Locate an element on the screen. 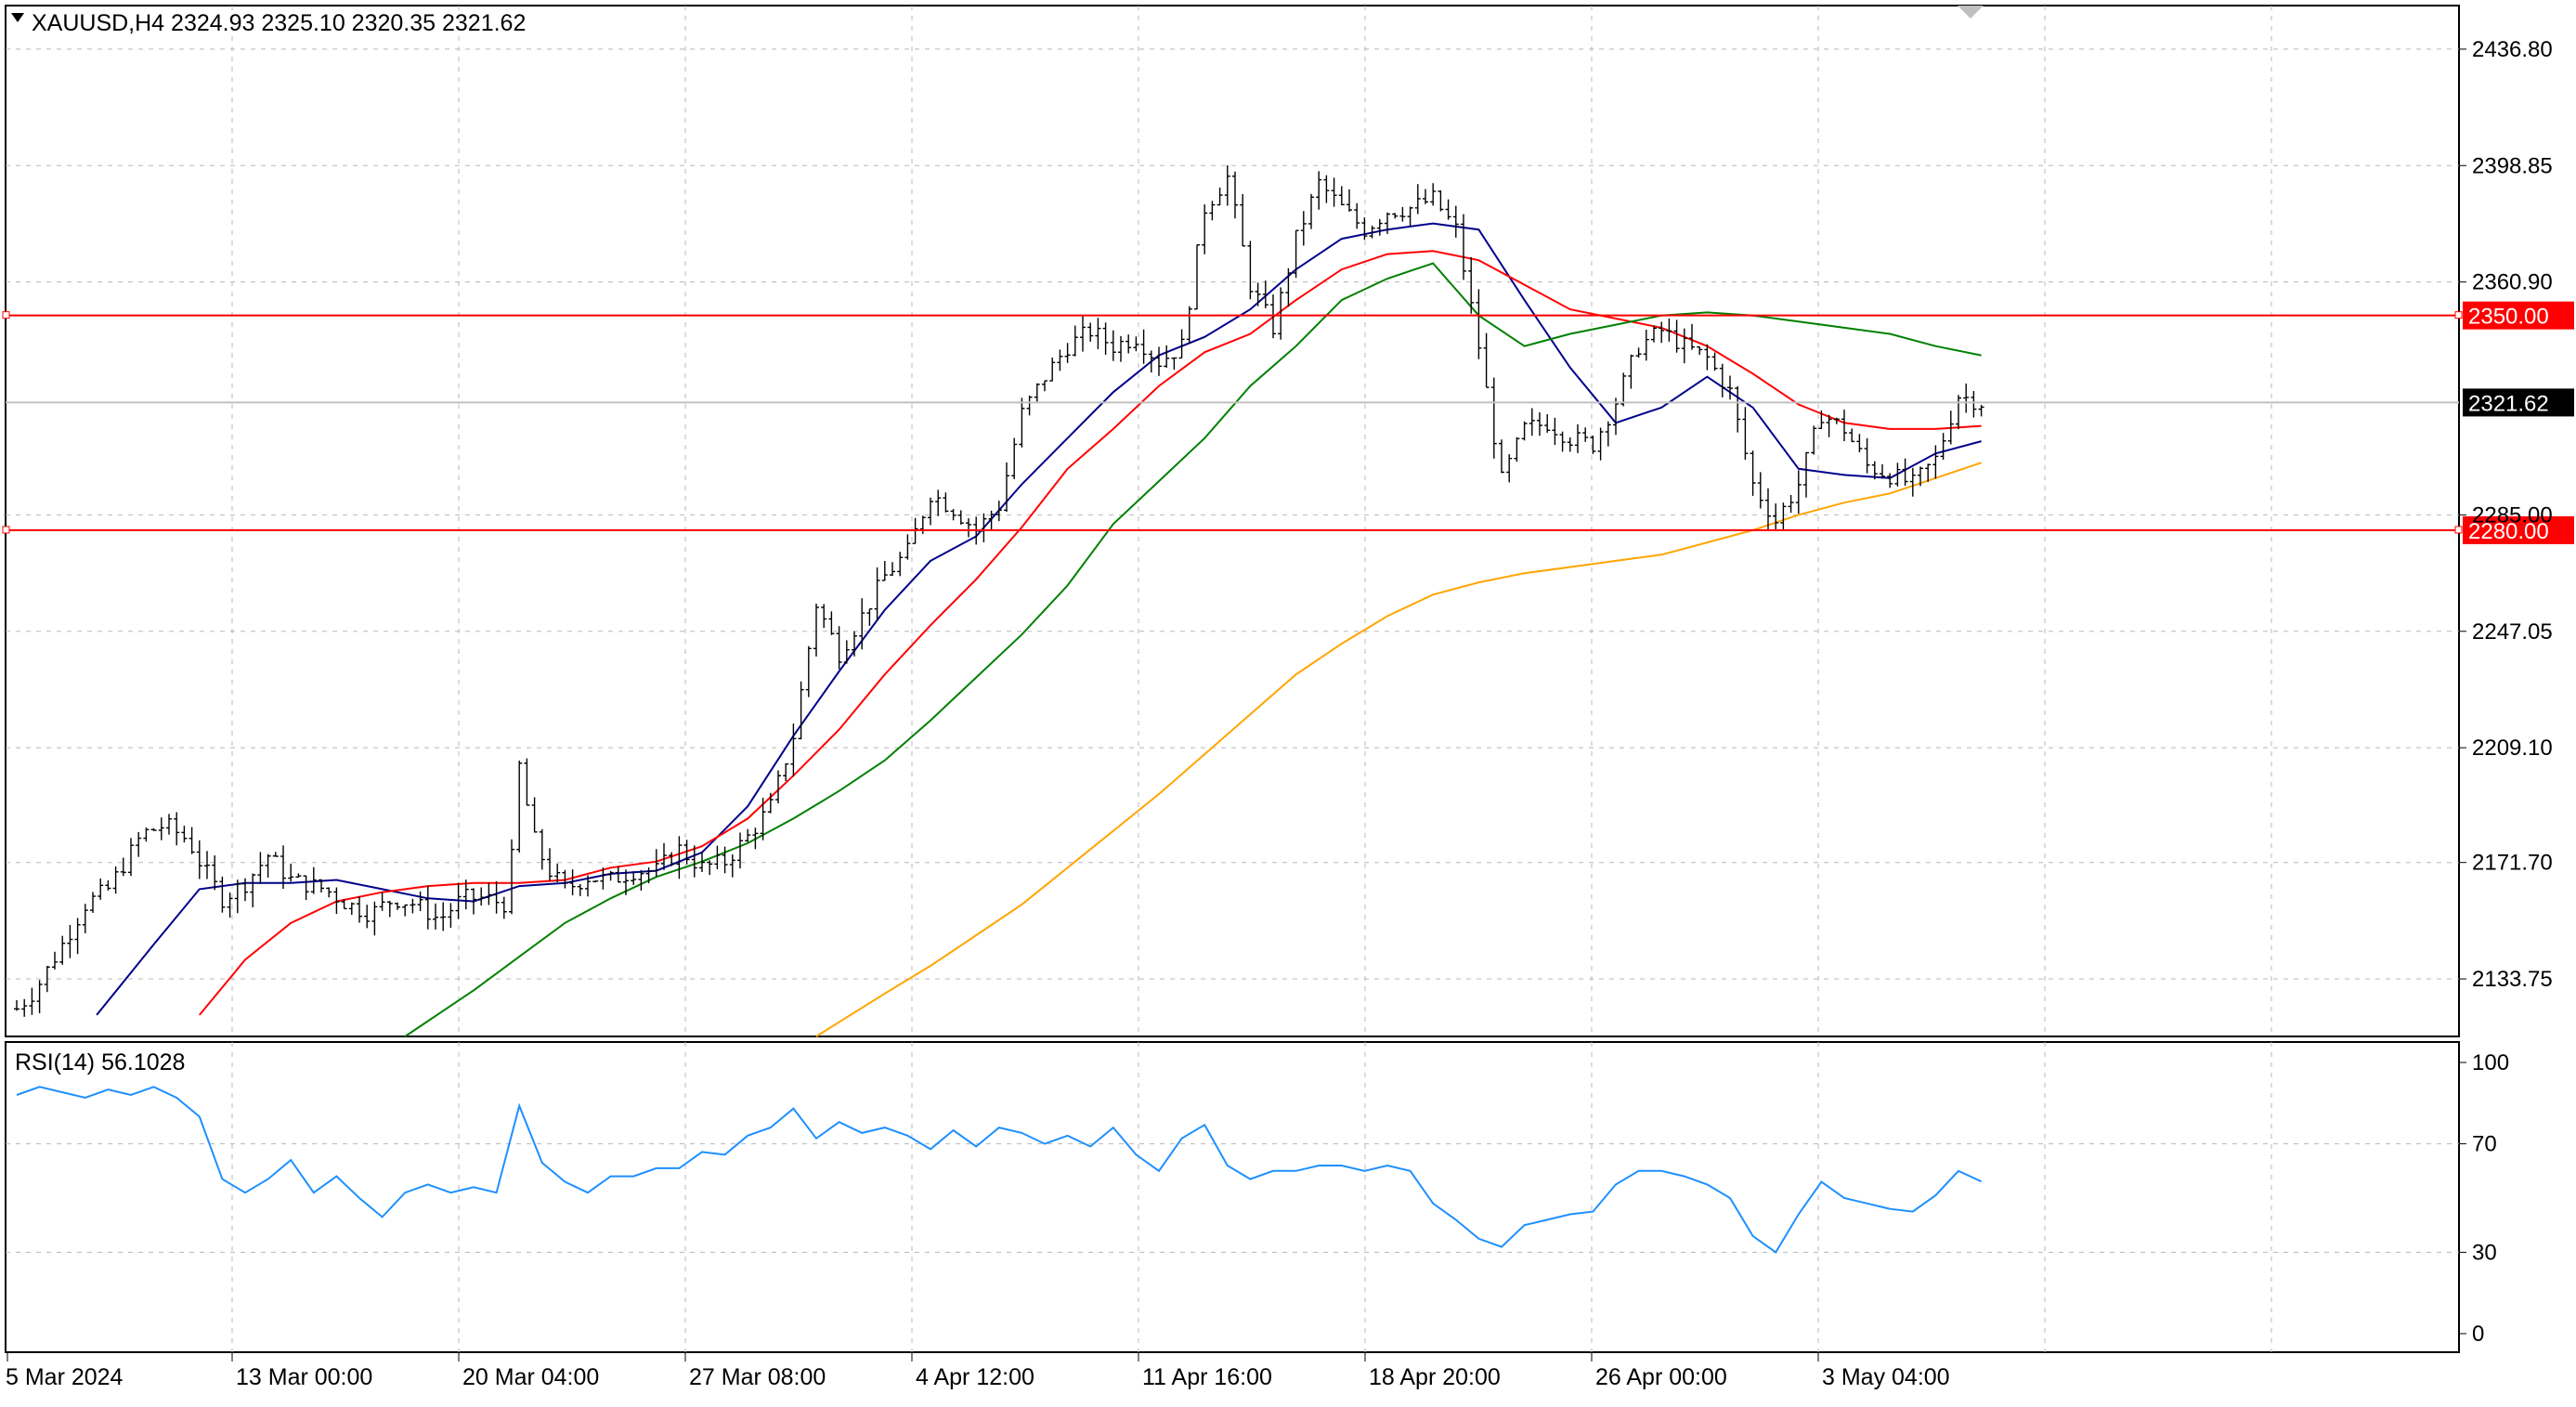  price-tick-label: 2436.80 is located at coordinates (2512, 49).